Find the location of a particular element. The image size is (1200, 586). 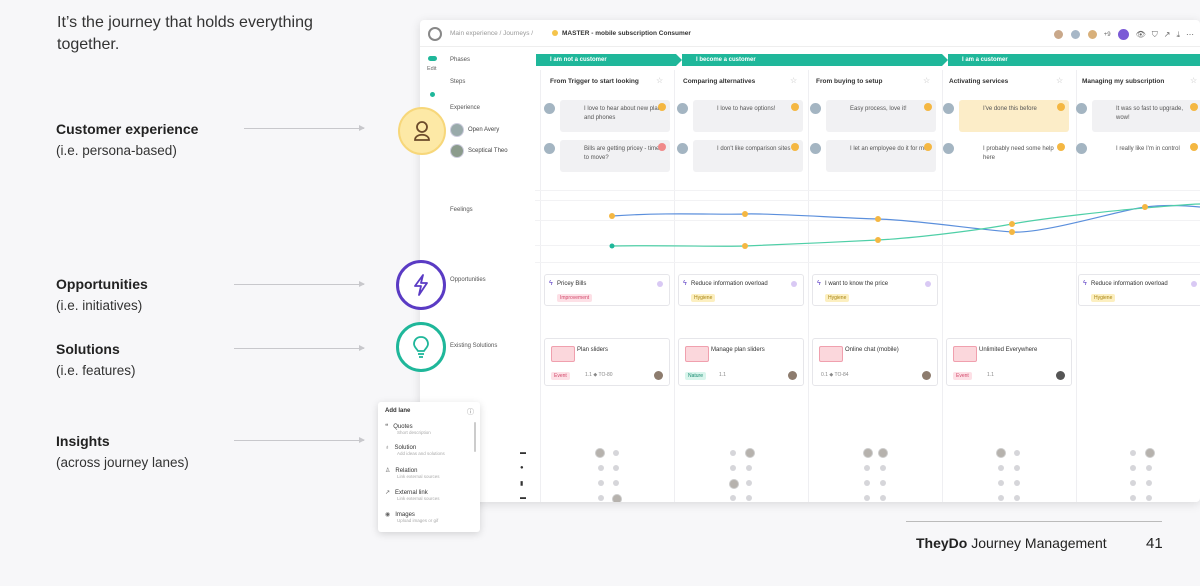

menu-item-quotes: ❝ Quotes Short description is located at coordinates (408, 429).